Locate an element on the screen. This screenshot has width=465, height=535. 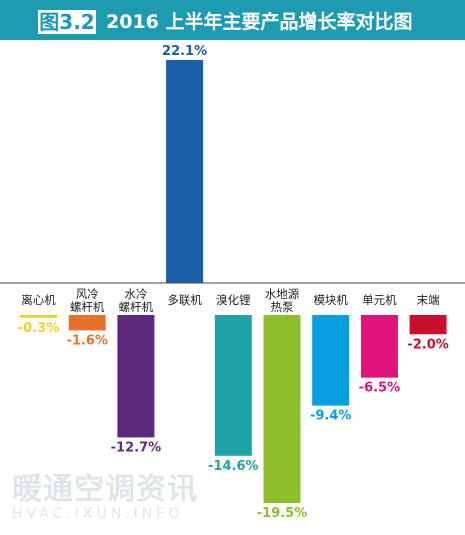
category-label-6: 模块机 is located at coordinates (330, 300).